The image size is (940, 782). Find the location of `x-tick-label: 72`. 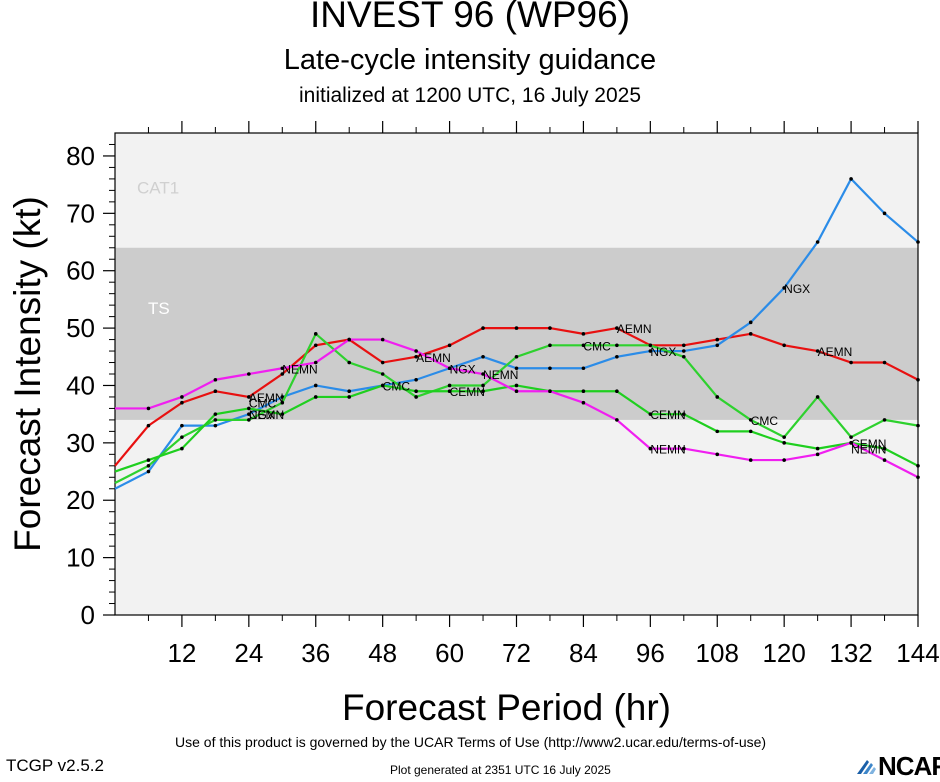

x-tick-label: 72 is located at coordinates (516, 653).